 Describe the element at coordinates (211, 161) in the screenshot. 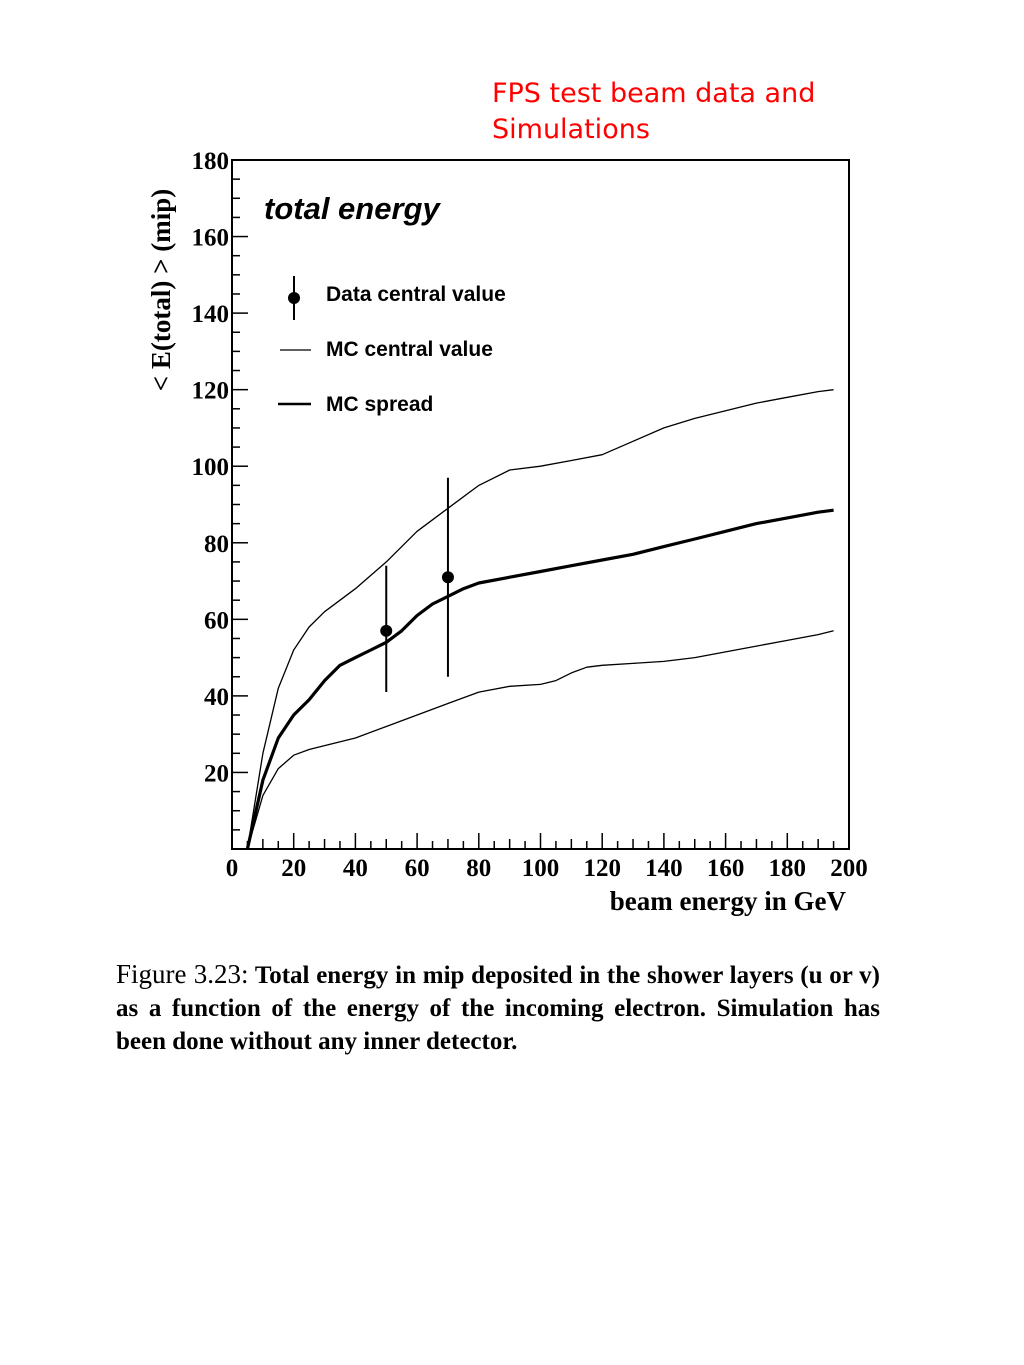

I see `y-tick-label: 180` at that location.